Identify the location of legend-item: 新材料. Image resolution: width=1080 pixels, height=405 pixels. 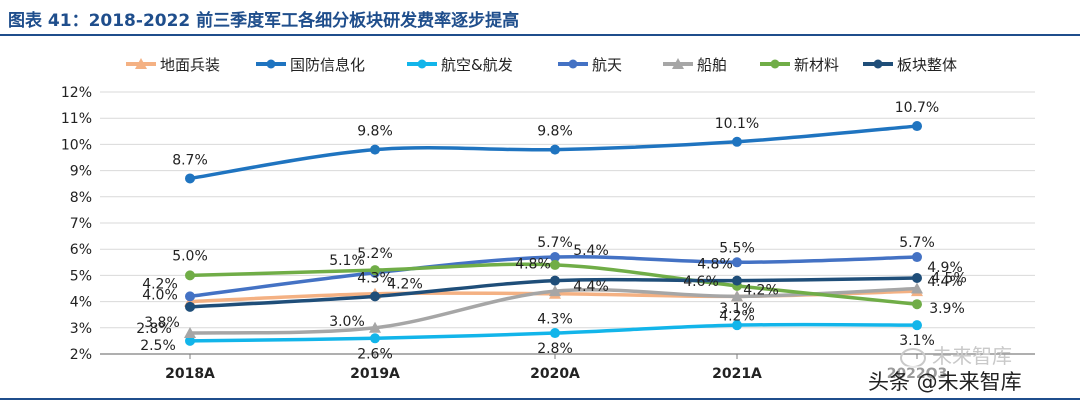
(799, 65).